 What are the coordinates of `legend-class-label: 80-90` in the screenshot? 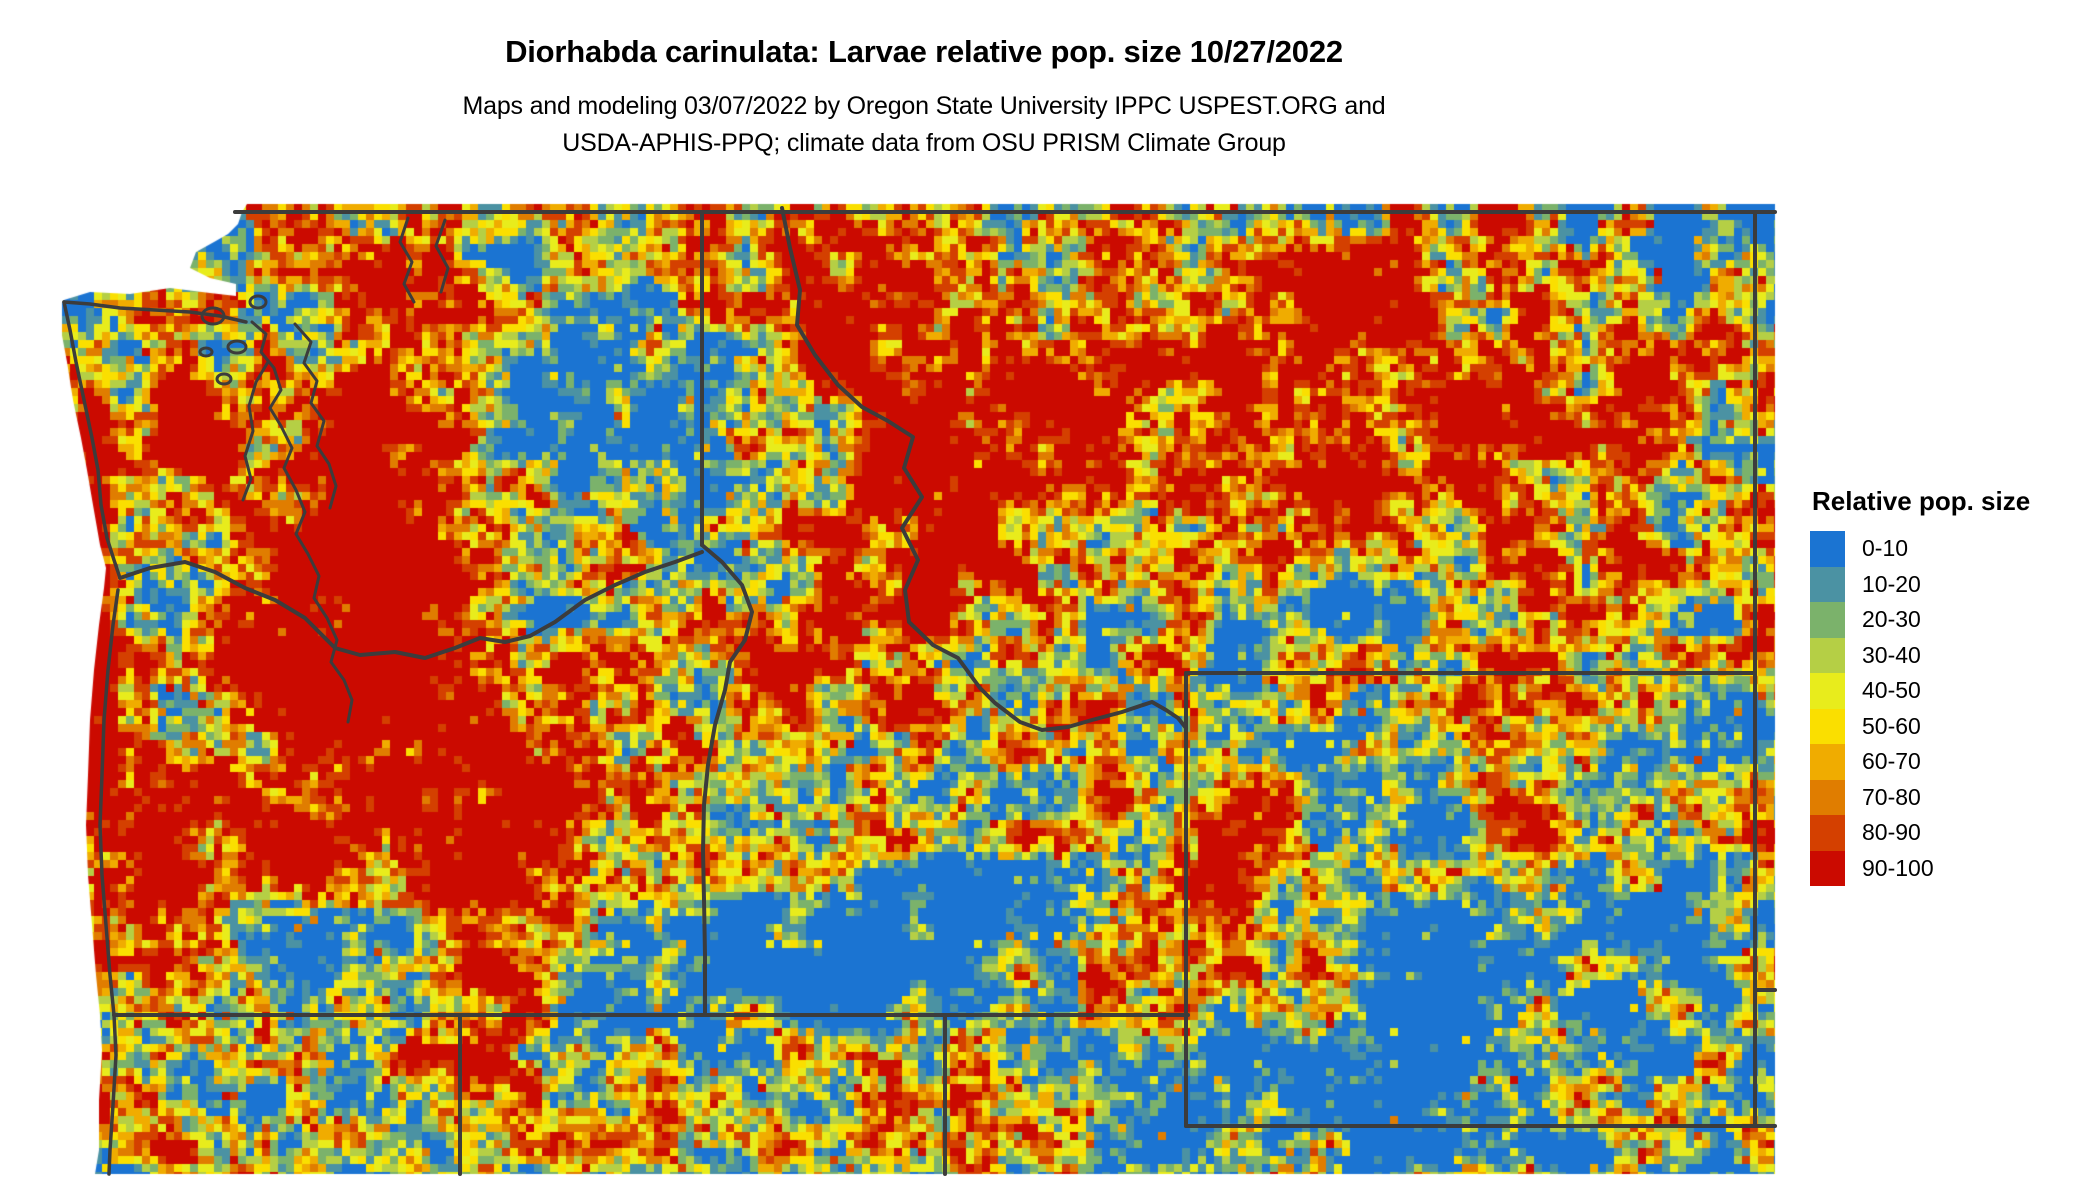 It's located at (1891, 832).